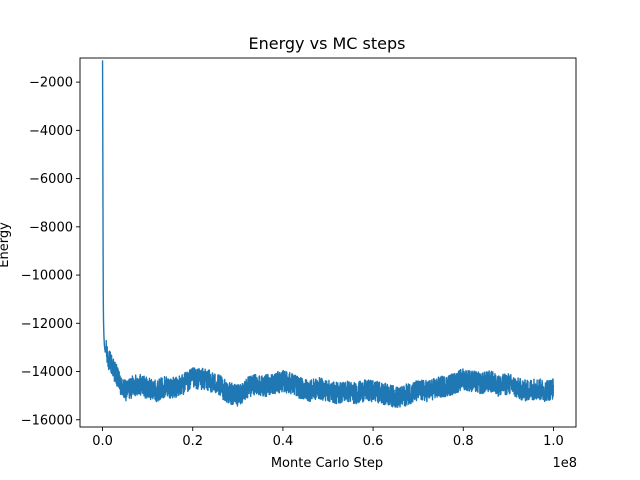  What do you see at coordinates (463, 441) in the screenshot?
I see `x-tick-label-4: 0.8` at bounding box center [463, 441].